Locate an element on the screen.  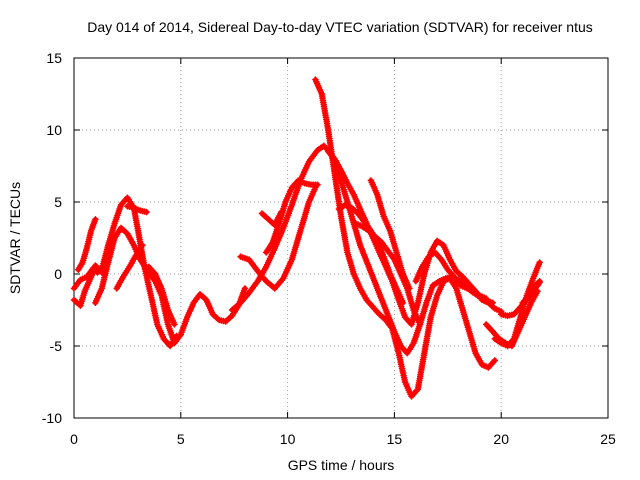
y-tick-label: -5 is located at coordinates (56, 346).